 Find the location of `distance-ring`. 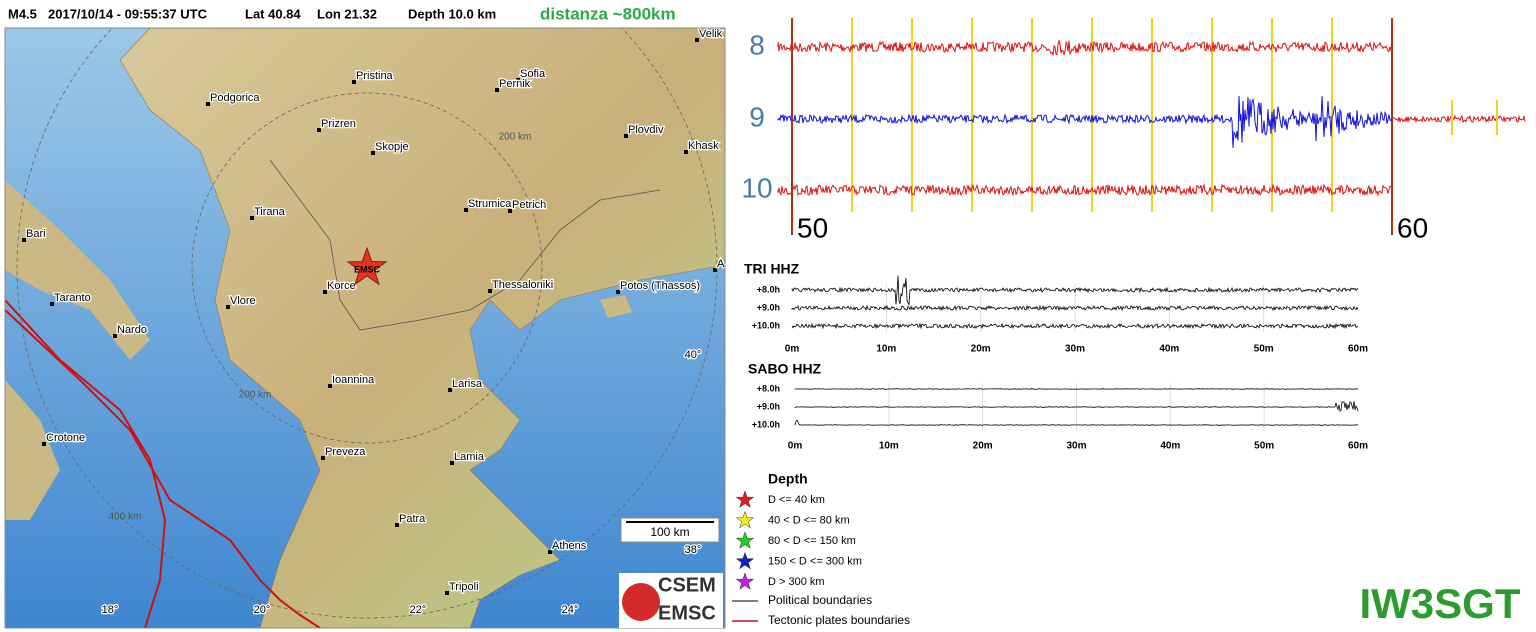

distance-ring is located at coordinates (367, 268).